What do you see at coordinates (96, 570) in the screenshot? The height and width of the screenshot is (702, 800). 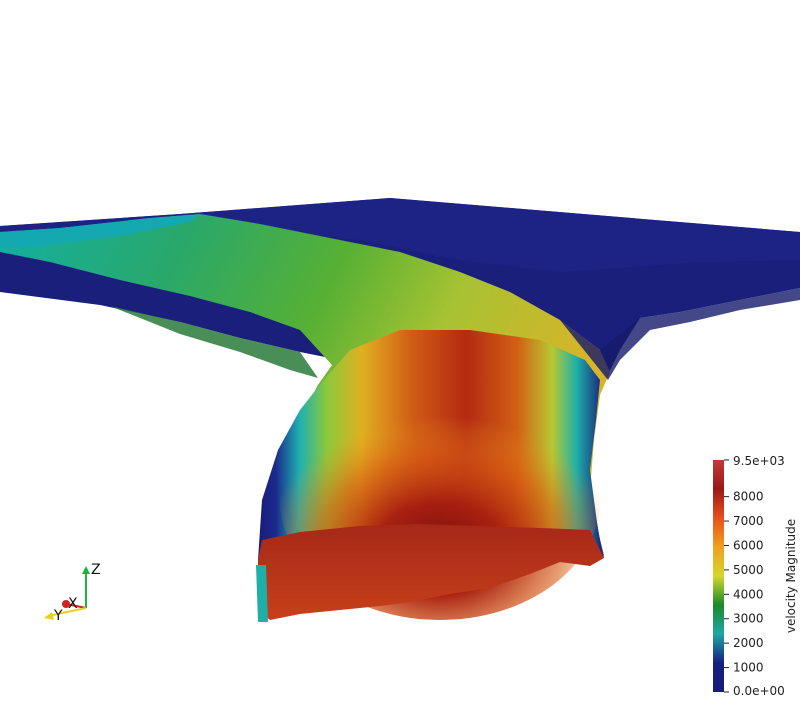 I see `z-axis-label: Z` at bounding box center [96, 570].